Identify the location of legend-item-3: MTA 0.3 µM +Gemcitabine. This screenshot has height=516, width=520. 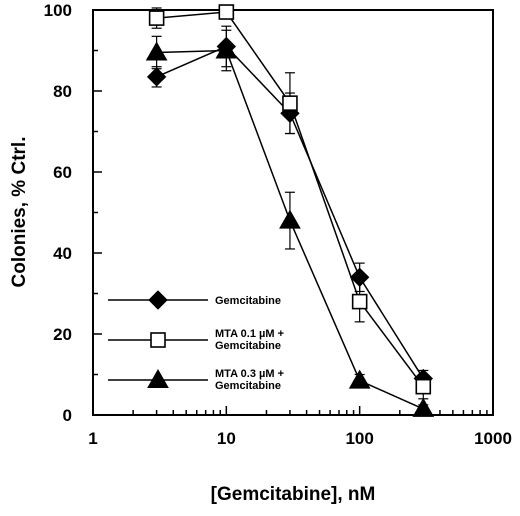
(196, 380).